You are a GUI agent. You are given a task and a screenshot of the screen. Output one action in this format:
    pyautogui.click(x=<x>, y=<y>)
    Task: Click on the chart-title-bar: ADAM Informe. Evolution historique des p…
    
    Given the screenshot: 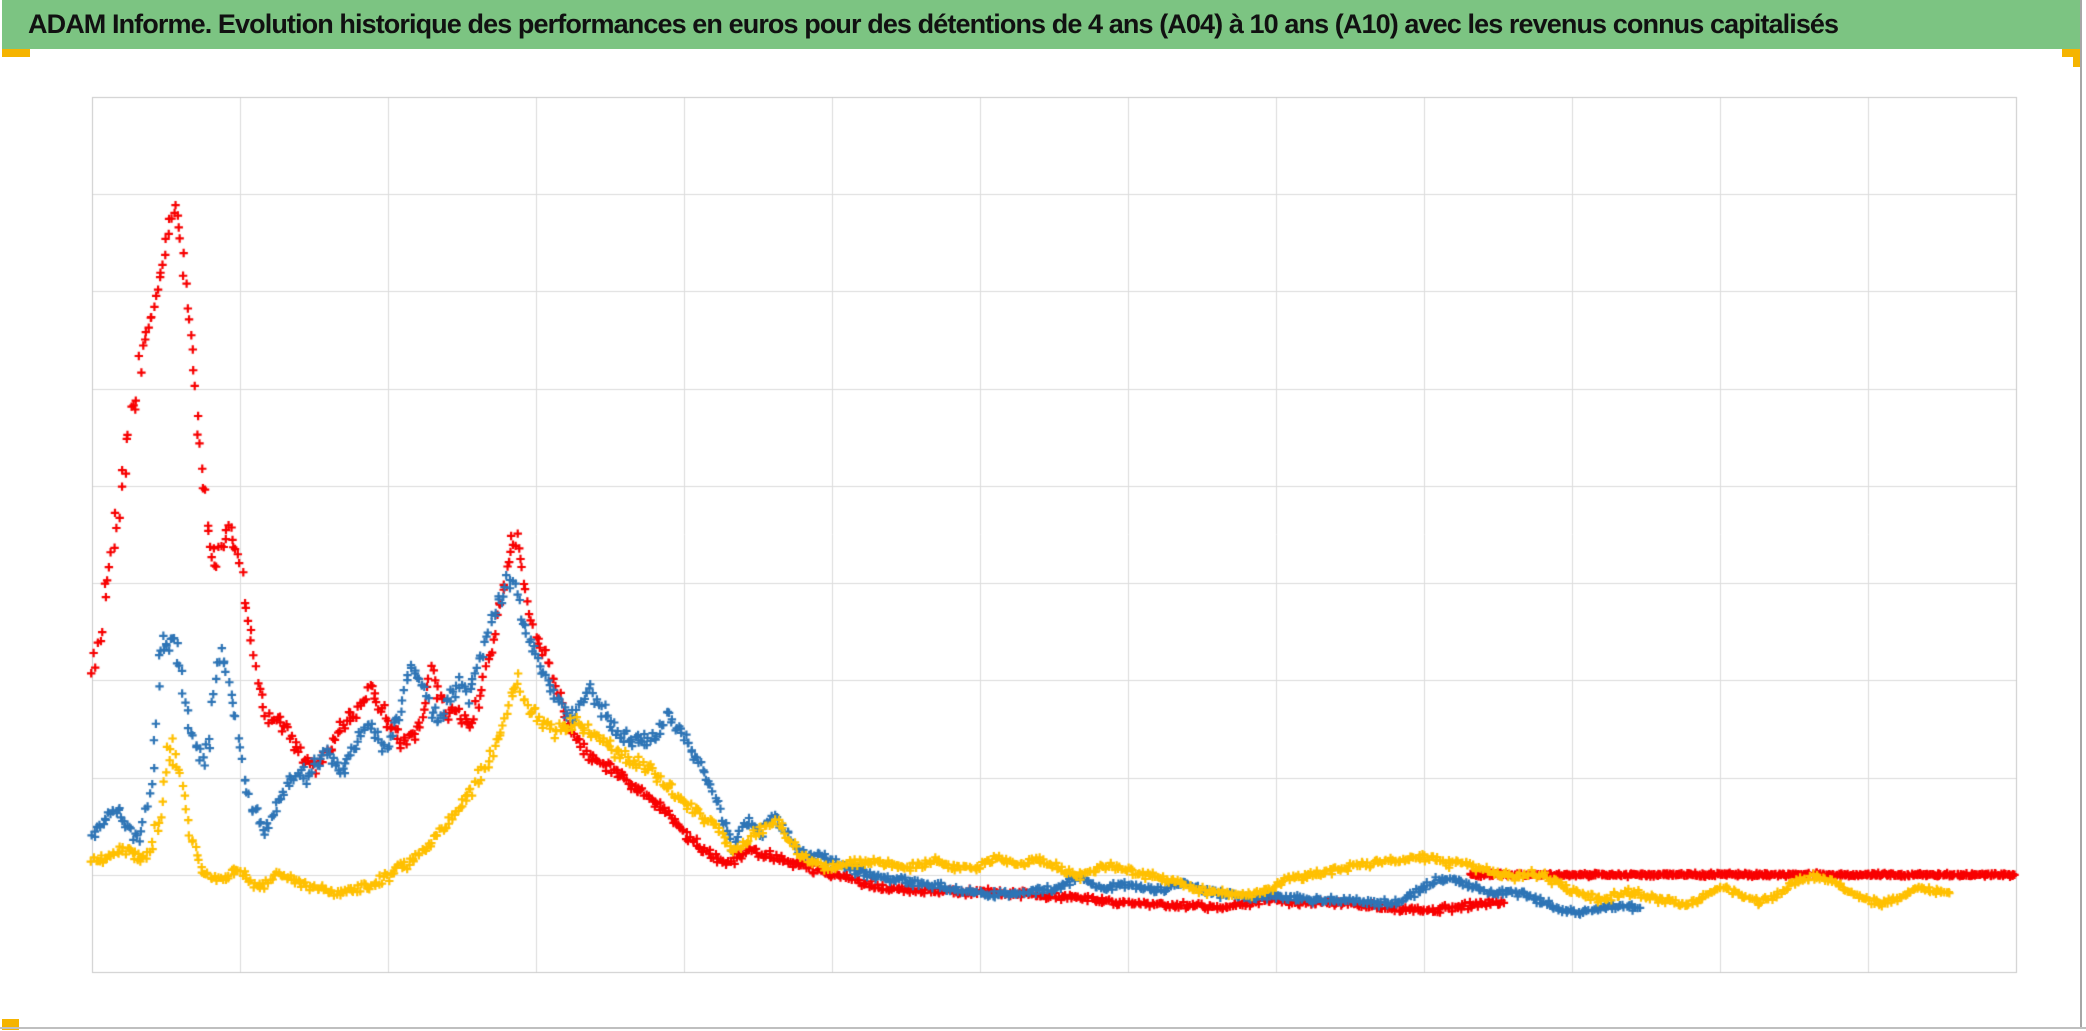 What is the action you would take?
    pyautogui.click(x=1041, y=24)
    